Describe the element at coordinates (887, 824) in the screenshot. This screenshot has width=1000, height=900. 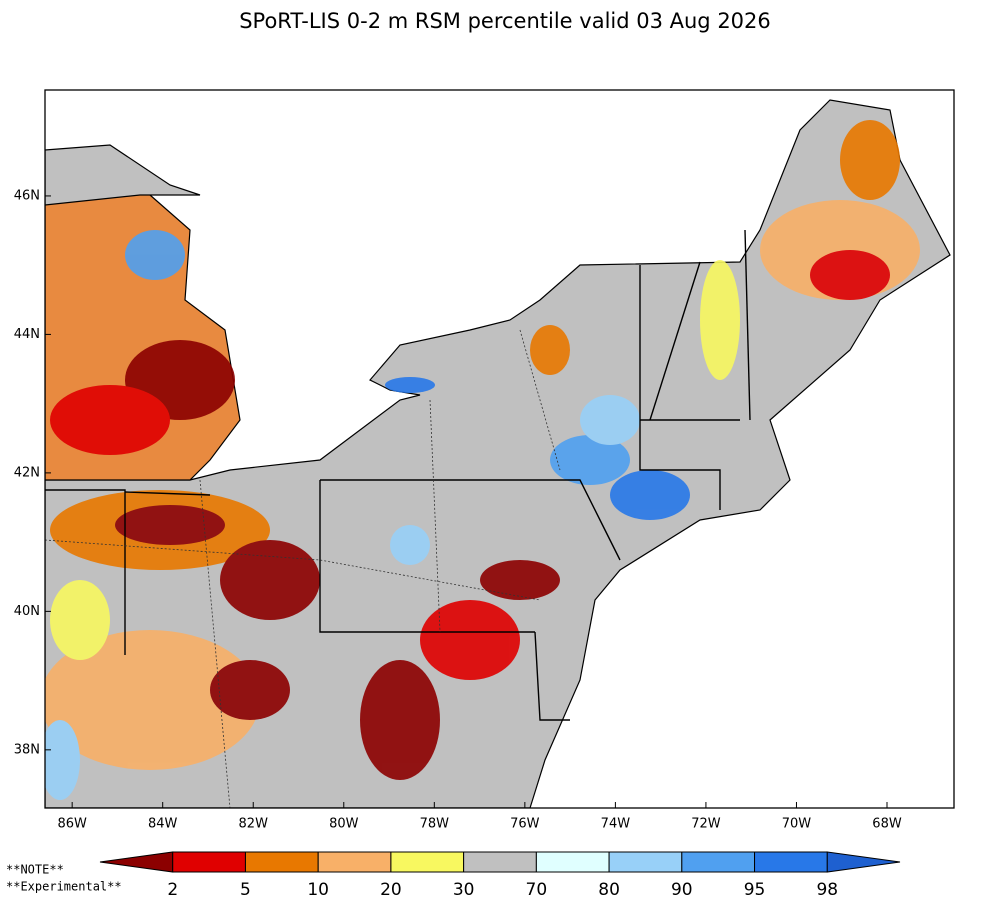
I see `x-tick-label: 68W` at that location.